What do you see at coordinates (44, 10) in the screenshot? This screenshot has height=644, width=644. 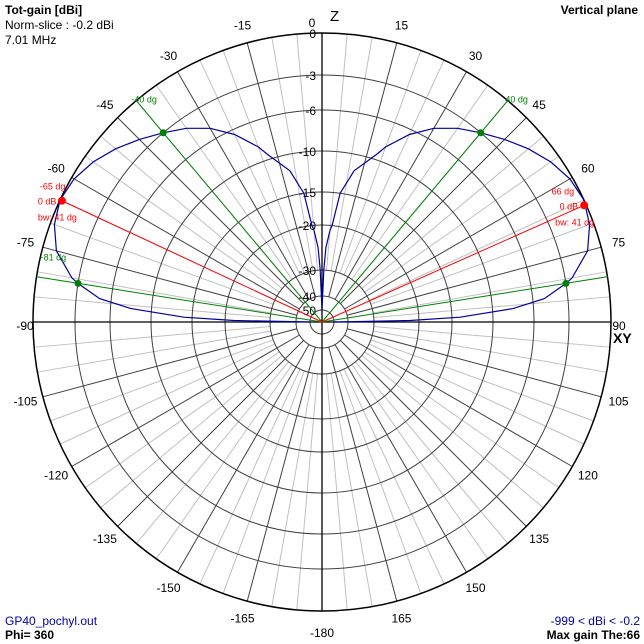 I see `chart-title: Tot-gain [dBi]` at bounding box center [44, 10].